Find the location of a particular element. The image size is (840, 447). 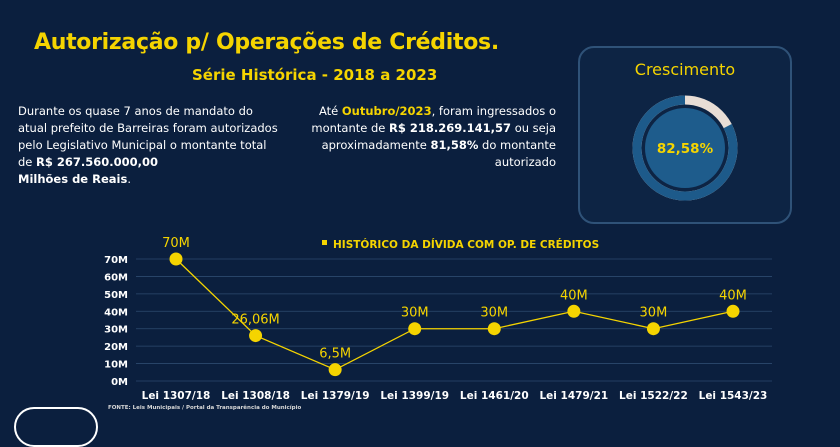

y-tick-label: 40M is located at coordinates (116, 312).